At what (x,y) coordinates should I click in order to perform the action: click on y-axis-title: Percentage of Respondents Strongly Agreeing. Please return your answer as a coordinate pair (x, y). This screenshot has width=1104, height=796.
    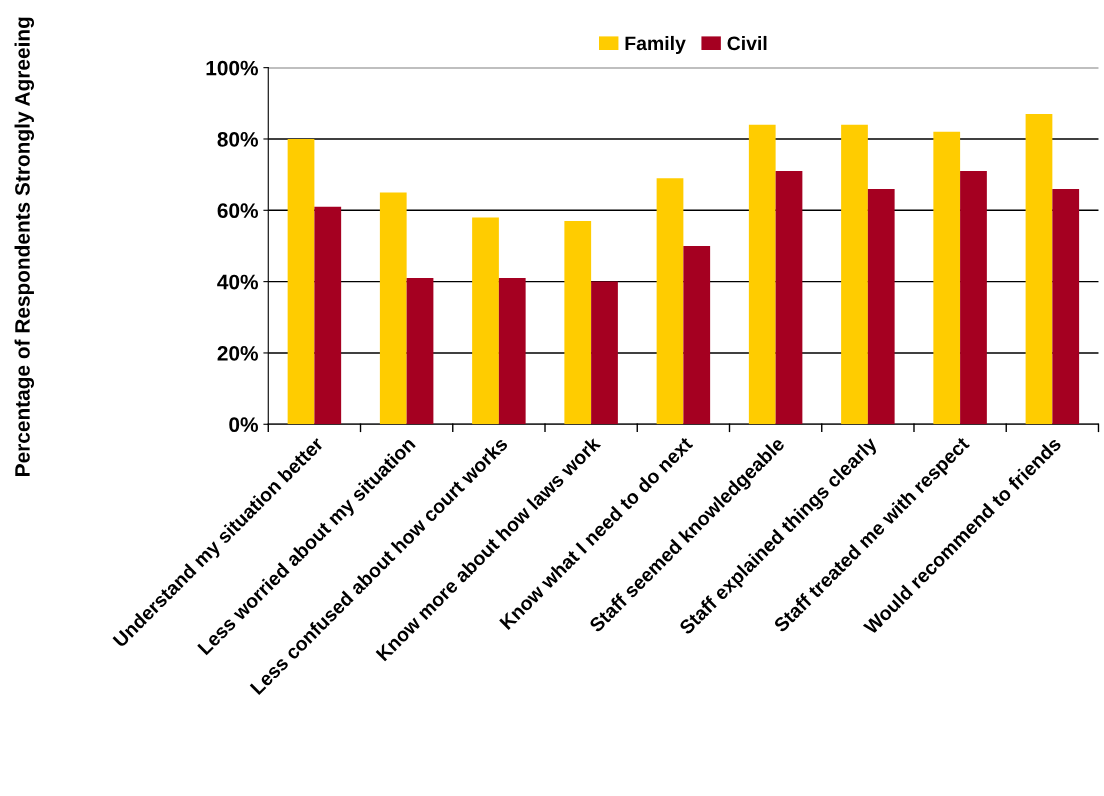
    Looking at the image, I should click on (24, 246).